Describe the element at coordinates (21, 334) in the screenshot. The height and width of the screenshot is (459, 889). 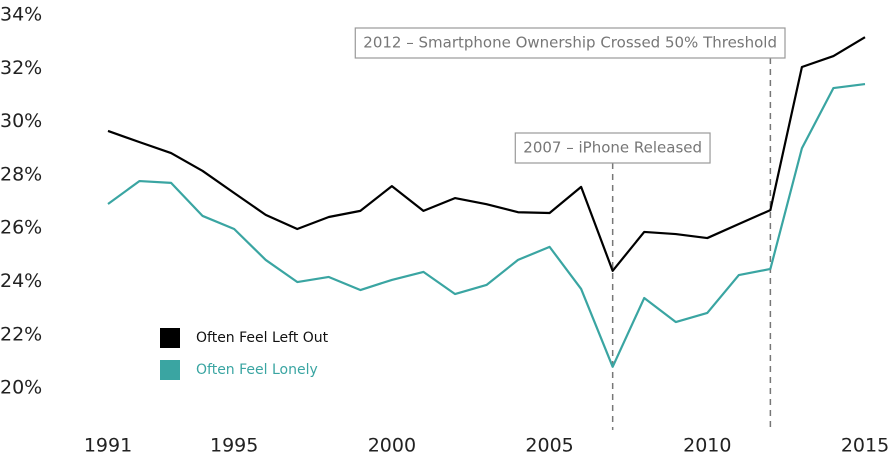
I see `y-tick-label: 22%` at that location.